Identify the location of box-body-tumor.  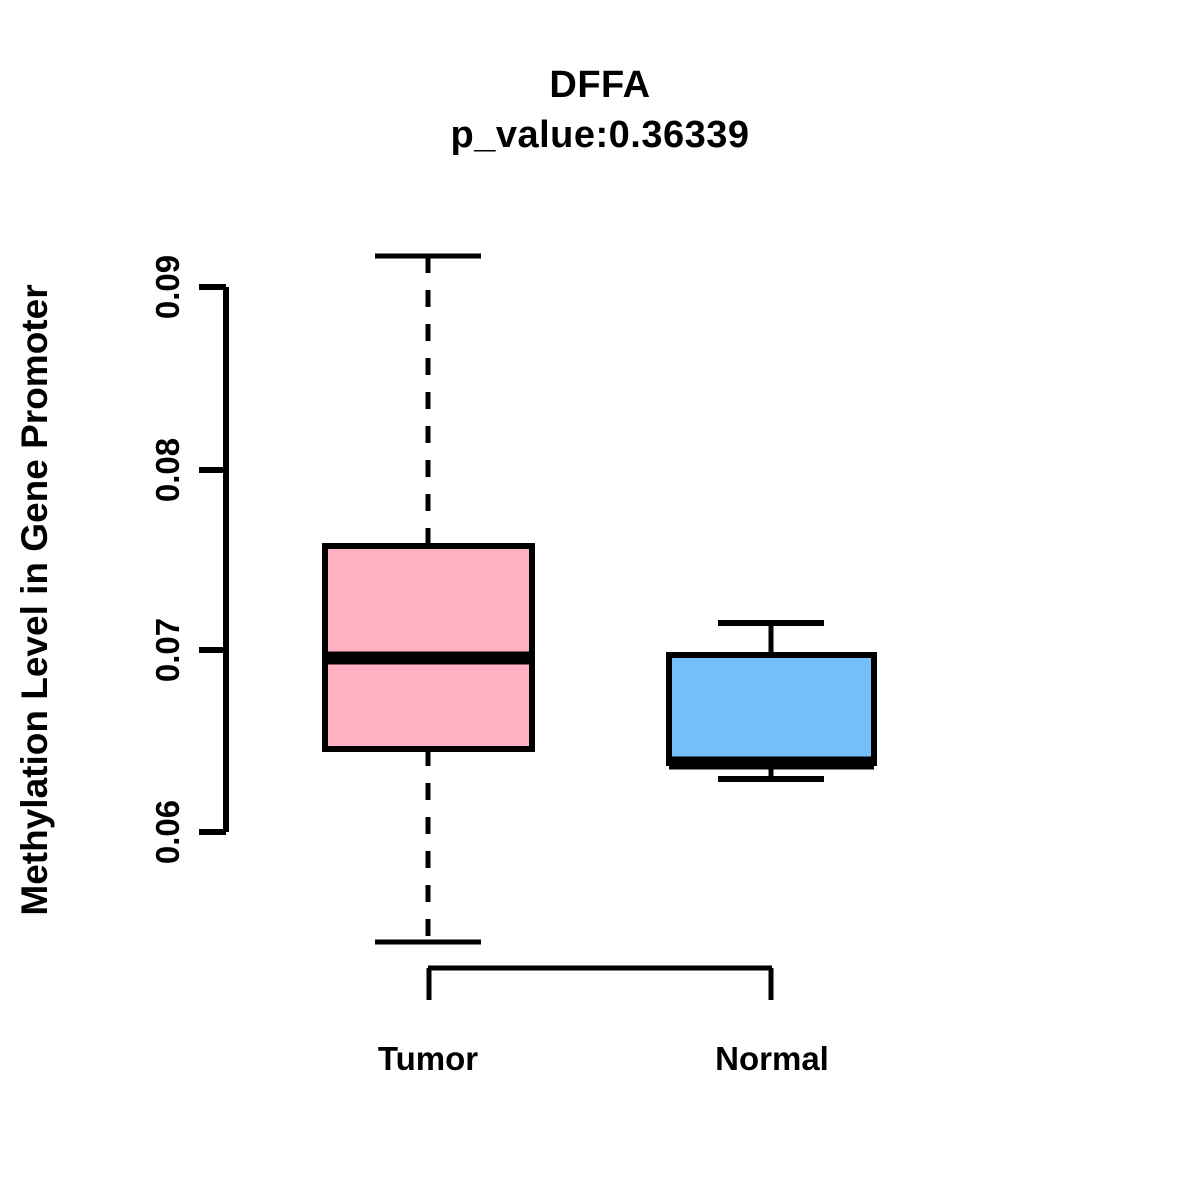
(428, 647).